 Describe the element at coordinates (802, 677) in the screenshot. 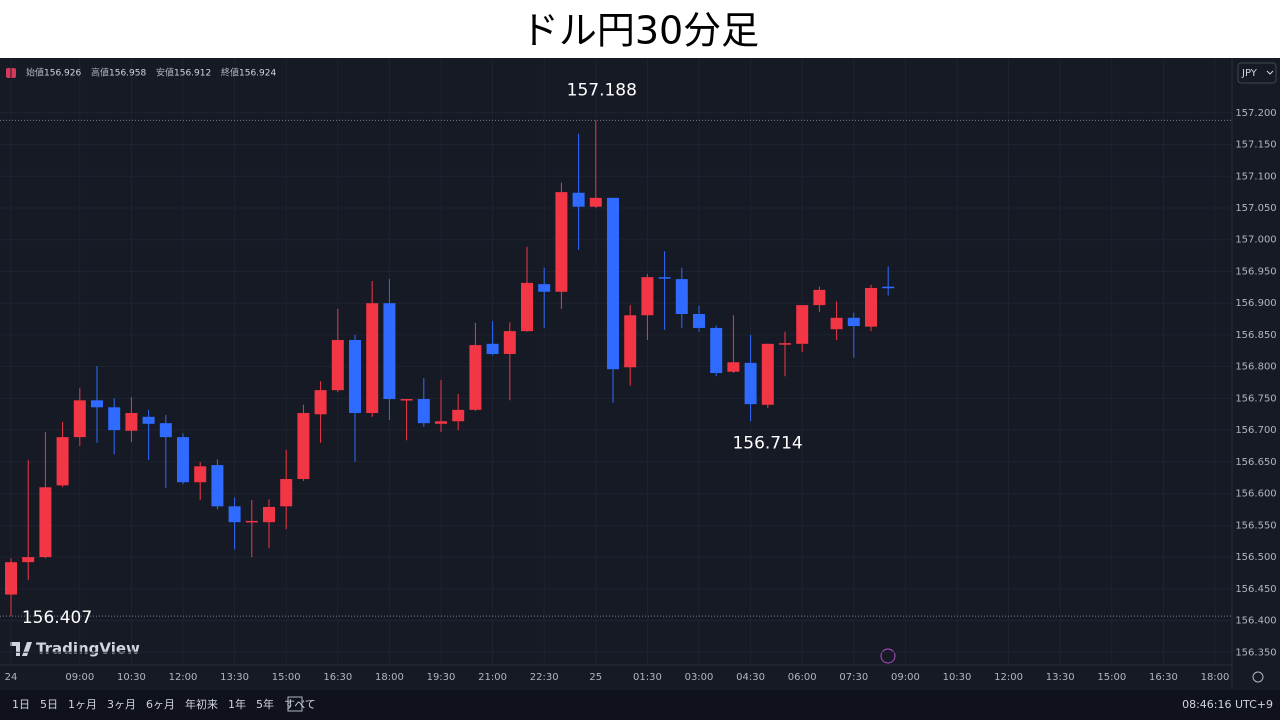

I see `x-tick-label: 06:00` at that location.